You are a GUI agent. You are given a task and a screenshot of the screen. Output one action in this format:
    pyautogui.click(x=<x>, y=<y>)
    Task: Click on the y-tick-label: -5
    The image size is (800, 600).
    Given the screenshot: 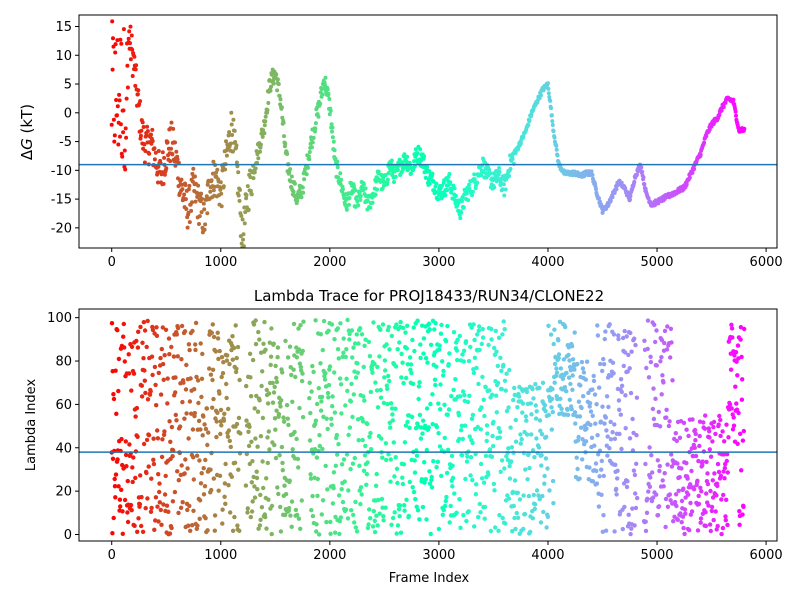 What is the action you would take?
    pyautogui.click(x=65, y=142)
    